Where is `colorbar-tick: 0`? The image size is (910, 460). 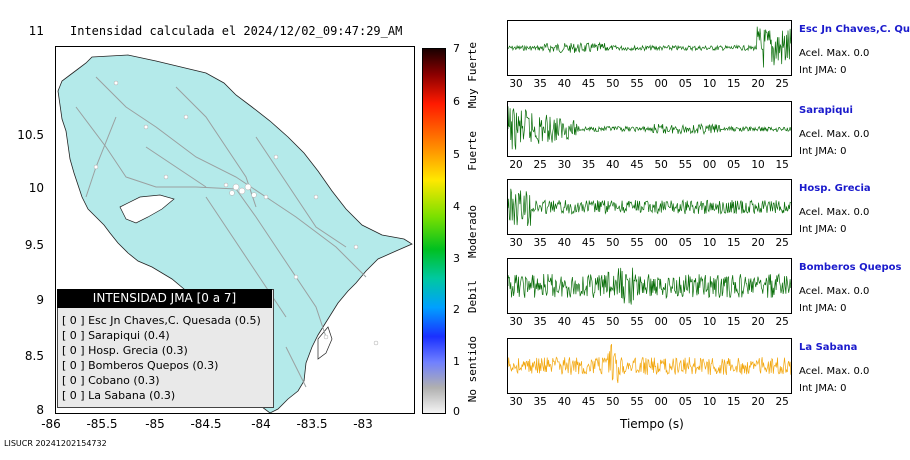 colorbar-tick: 0 is located at coordinates (456, 411).